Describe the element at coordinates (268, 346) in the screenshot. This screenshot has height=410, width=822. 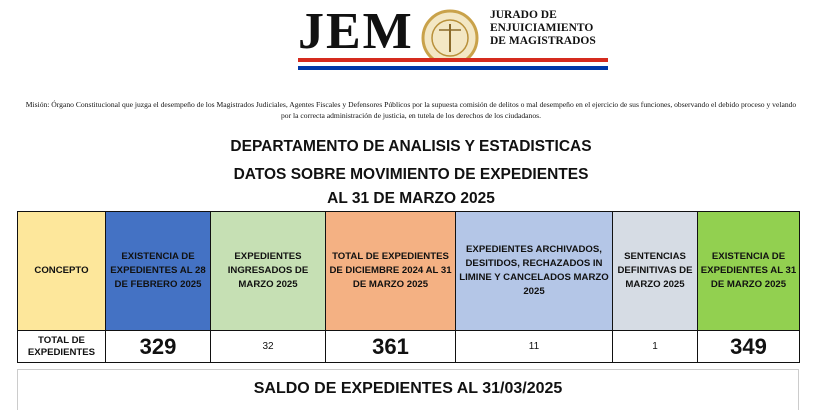
I see `cell: 32` at that location.